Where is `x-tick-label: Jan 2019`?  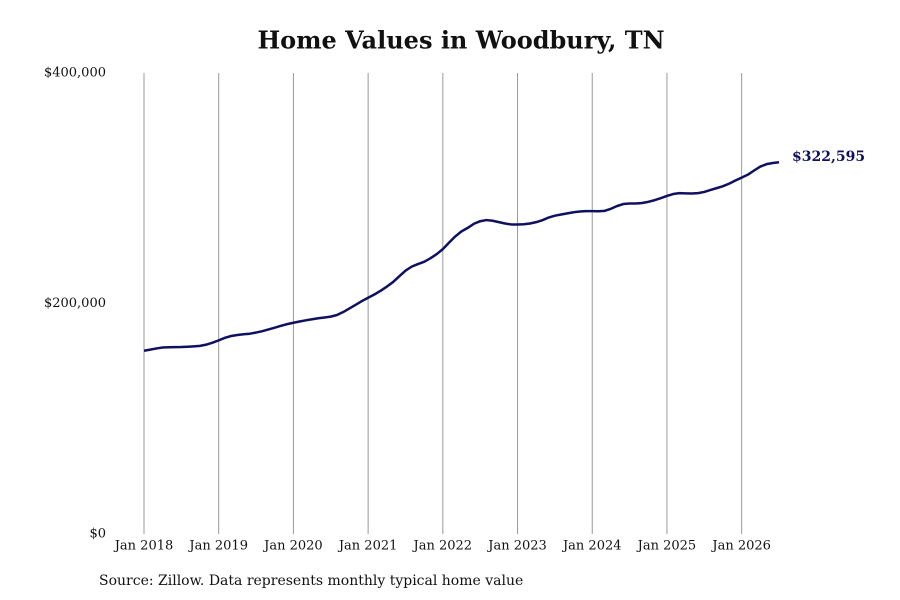 x-tick-label: Jan 2019 is located at coordinates (217, 546).